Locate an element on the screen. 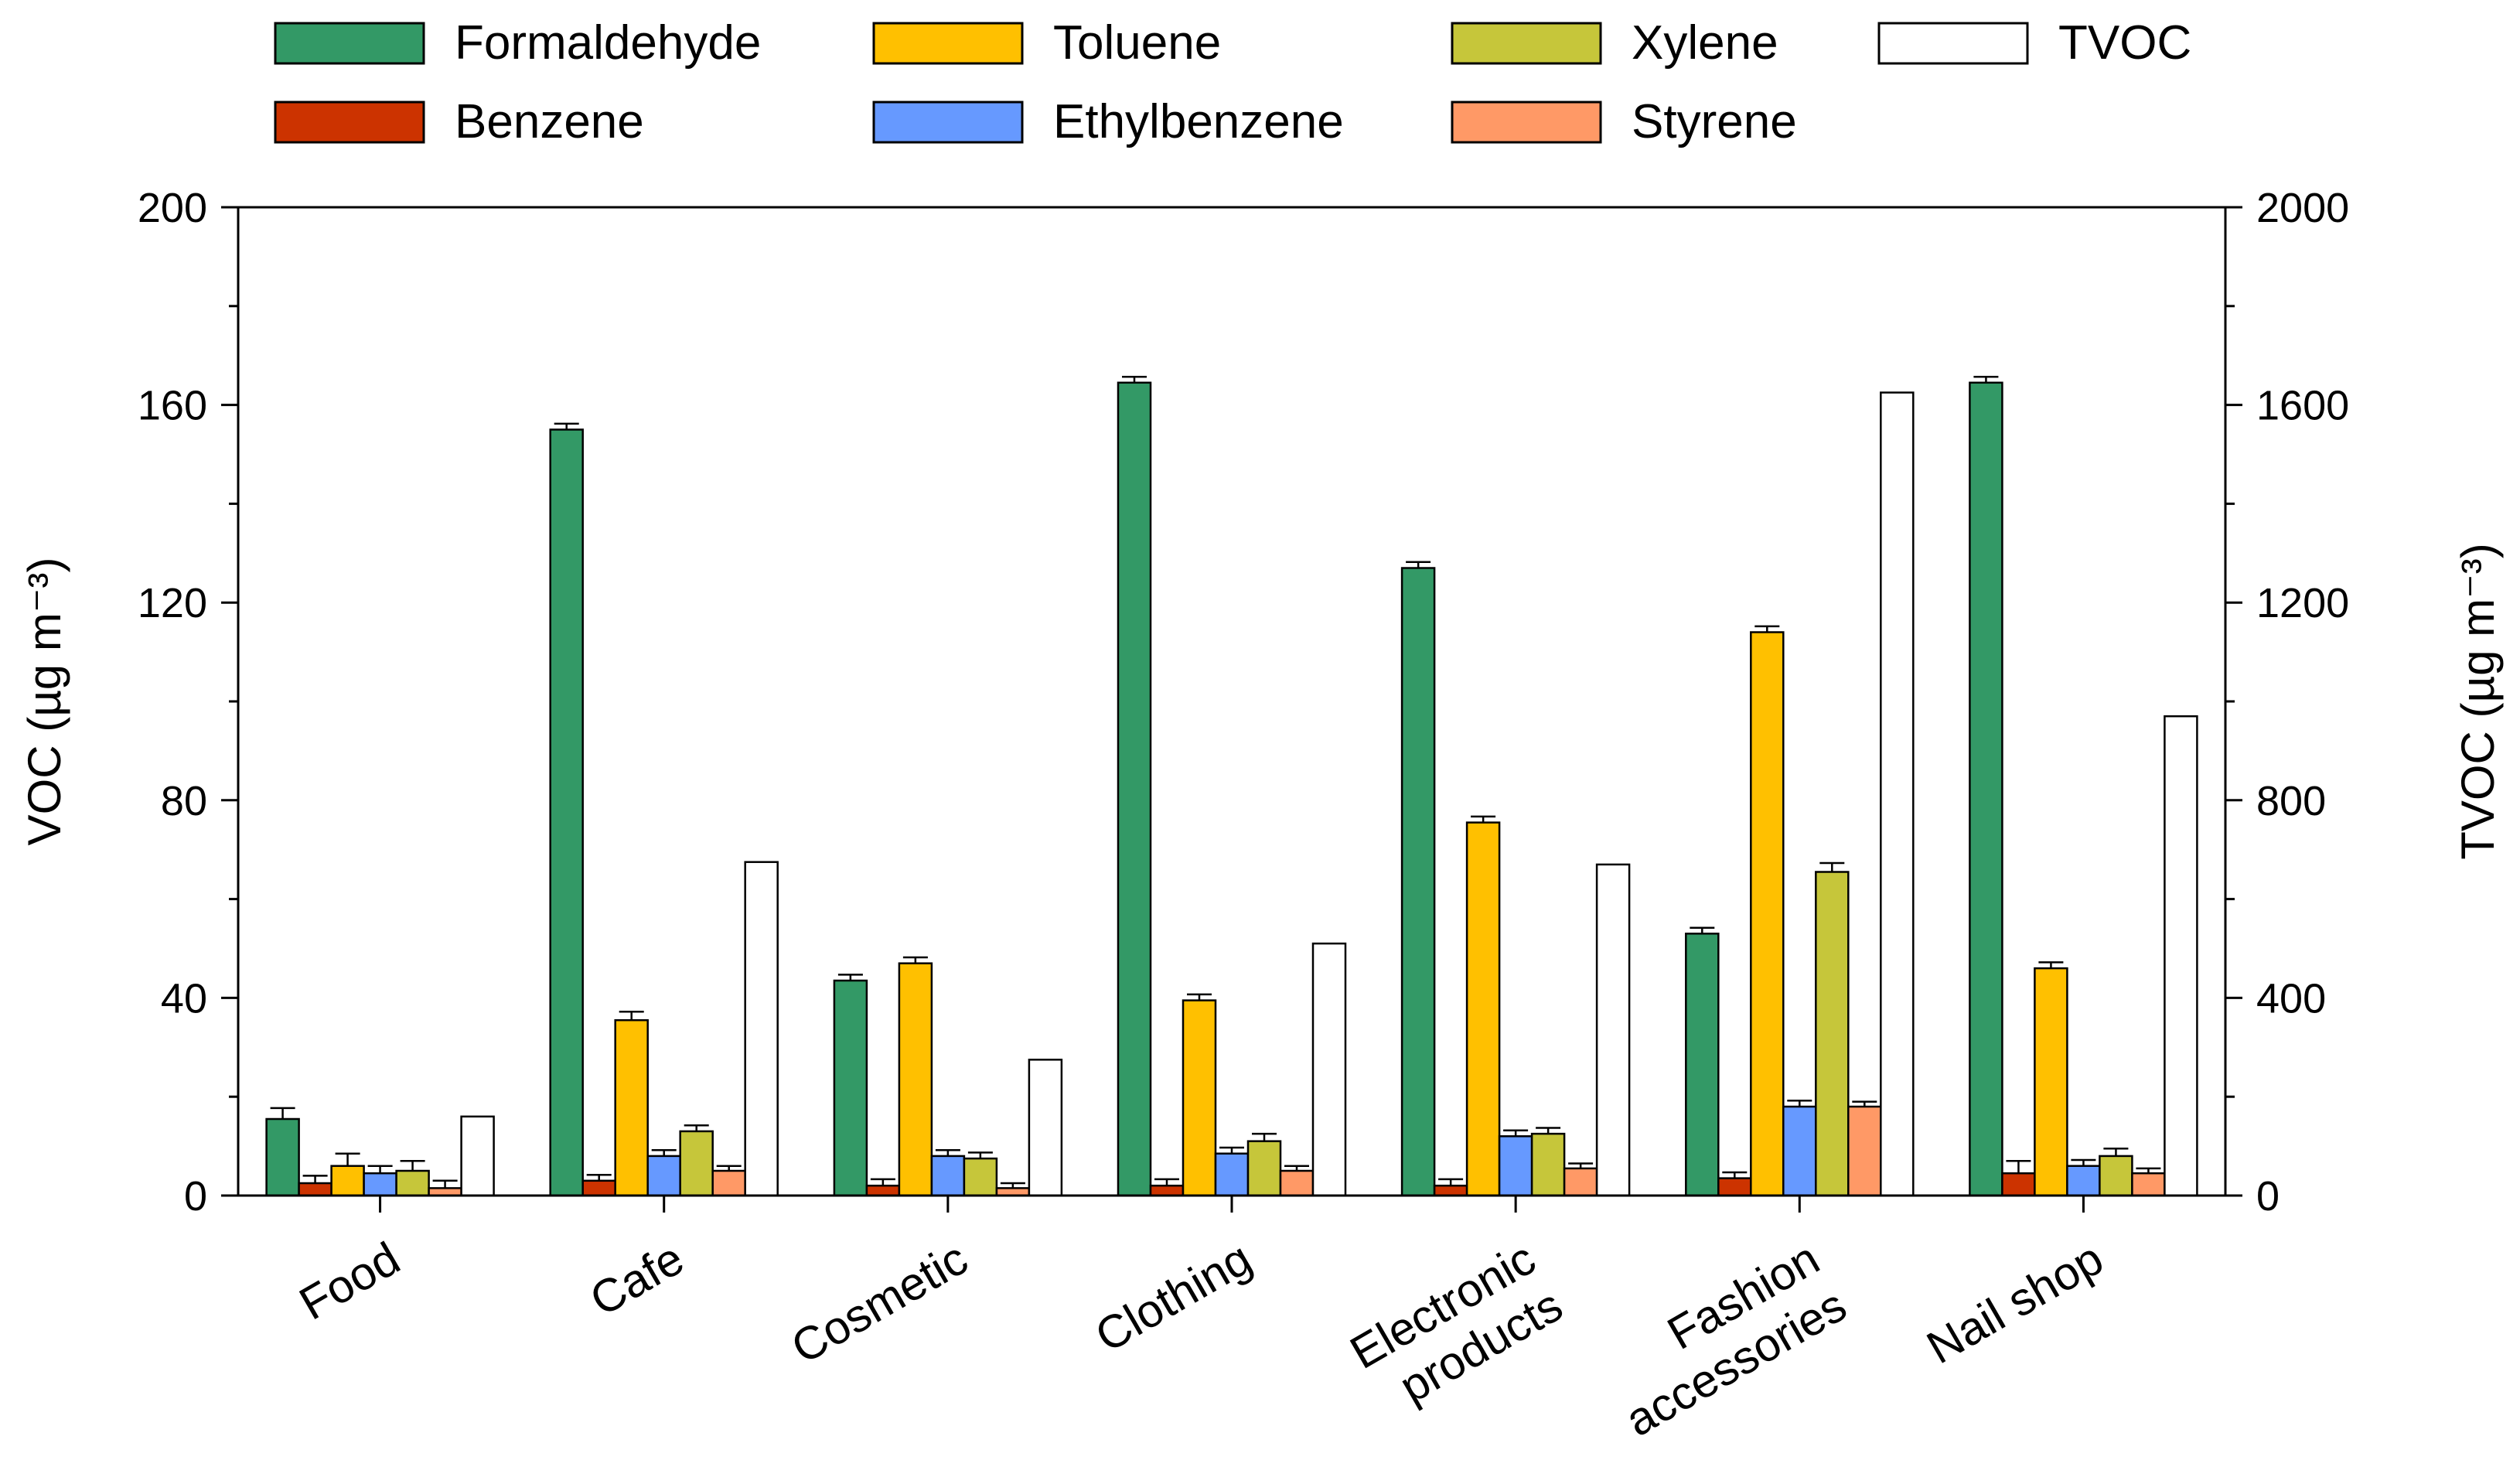  left-tick-label: 40 is located at coordinates (184, 998).